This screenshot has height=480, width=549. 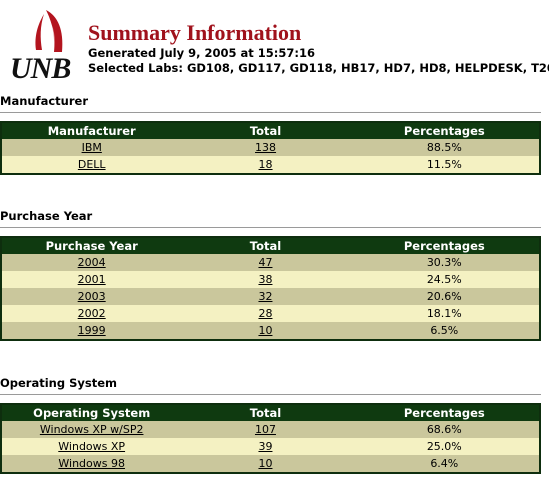 What do you see at coordinates (444, 165) in the screenshot?
I see `row-percentage: 11.5%` at bounding box center [444, 165].